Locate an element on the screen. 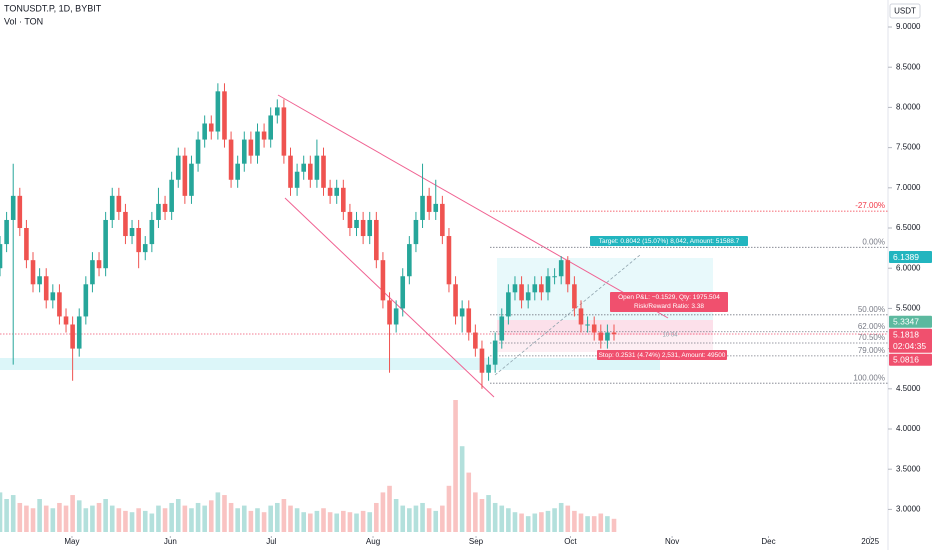 Image resolution: width=932 pixels, height=550 pixels. stop-zone-lower is located at coordinates (605, 343).